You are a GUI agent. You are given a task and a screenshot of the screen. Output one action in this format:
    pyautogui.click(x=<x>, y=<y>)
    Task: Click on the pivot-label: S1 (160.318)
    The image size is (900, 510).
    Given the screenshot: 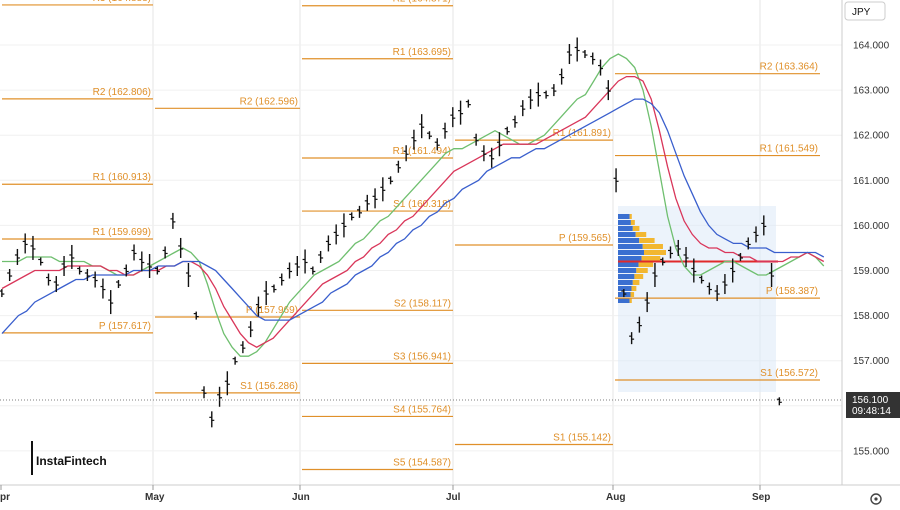 What is the action you would take?
    pyautogui.click(x=422, y=204)
    